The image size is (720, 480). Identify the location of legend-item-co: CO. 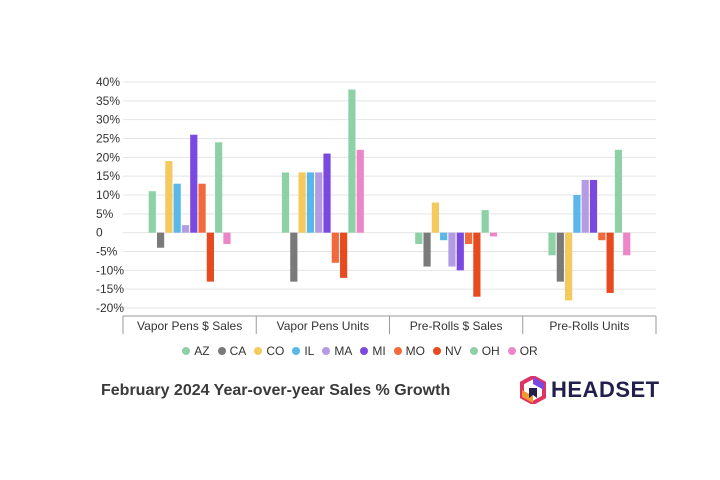
(269, 351).